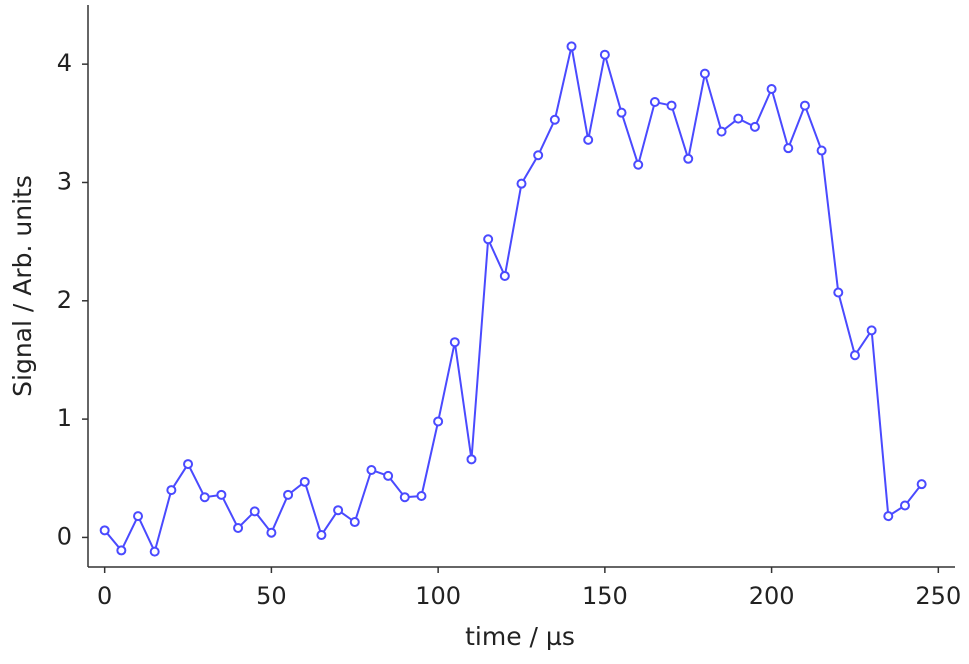  I want to click on y-tick-label: 4, so click(64, 63).